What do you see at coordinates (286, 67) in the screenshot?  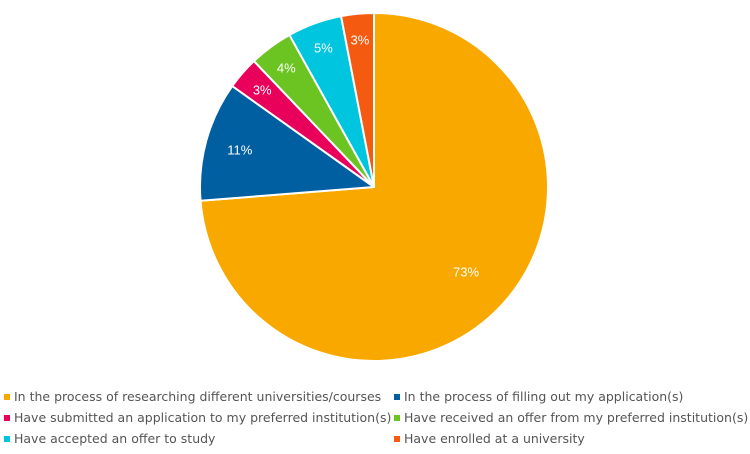 I see `slice-value-label: 4%` at bounding box center [286, 67].